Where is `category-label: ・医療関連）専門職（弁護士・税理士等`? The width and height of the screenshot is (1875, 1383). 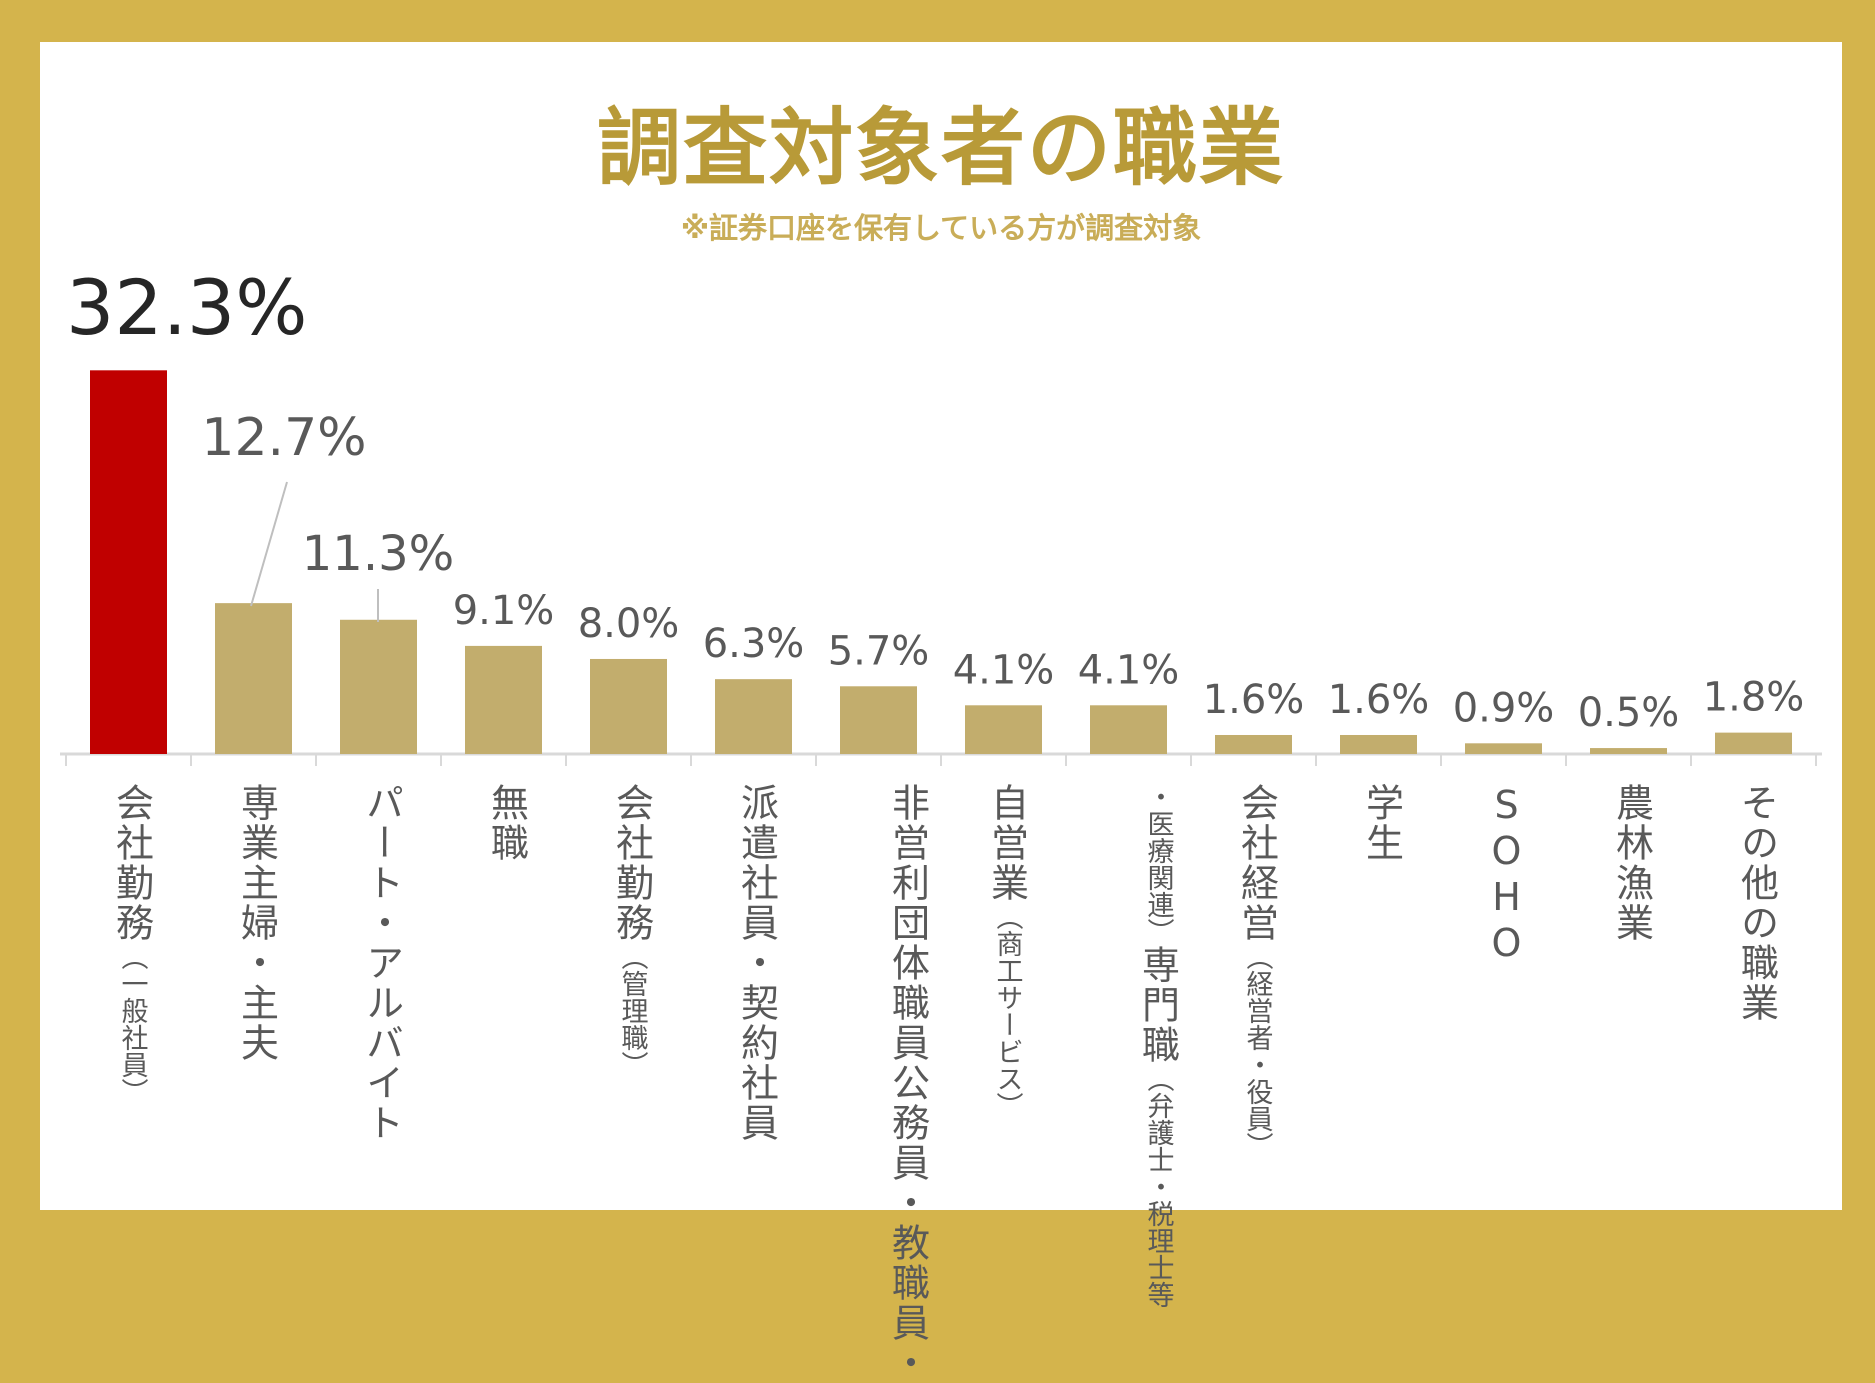 category-label: ・医療関連）専門職（弁護士・税理士等 is located at coordinates (1130, 1045).